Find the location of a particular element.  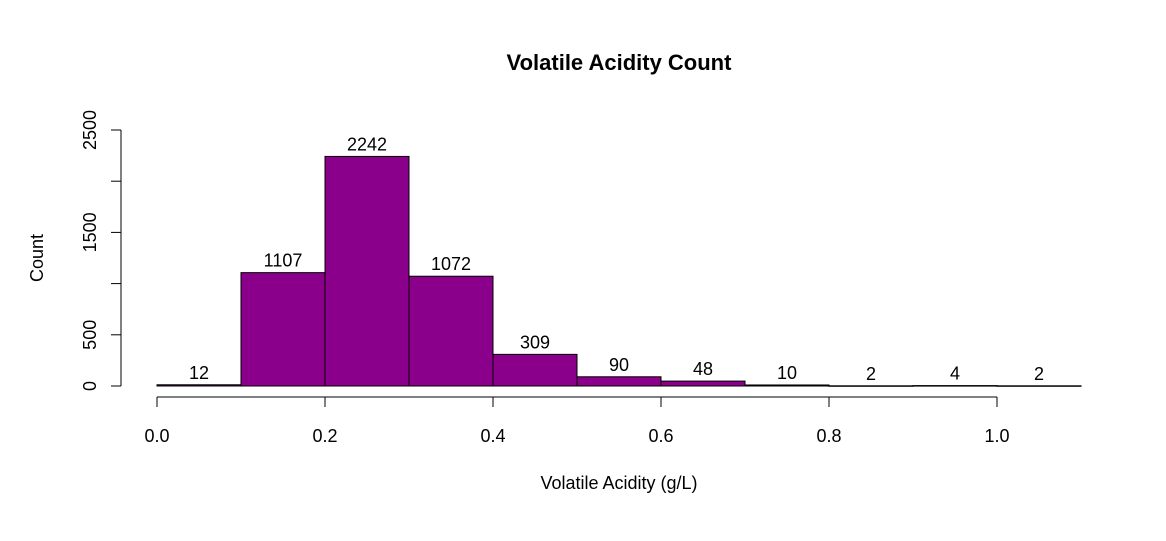

x-axis: 0.0 0.2 0.4 0.6 0.8 1.0 is located at coordinates (577, 421).